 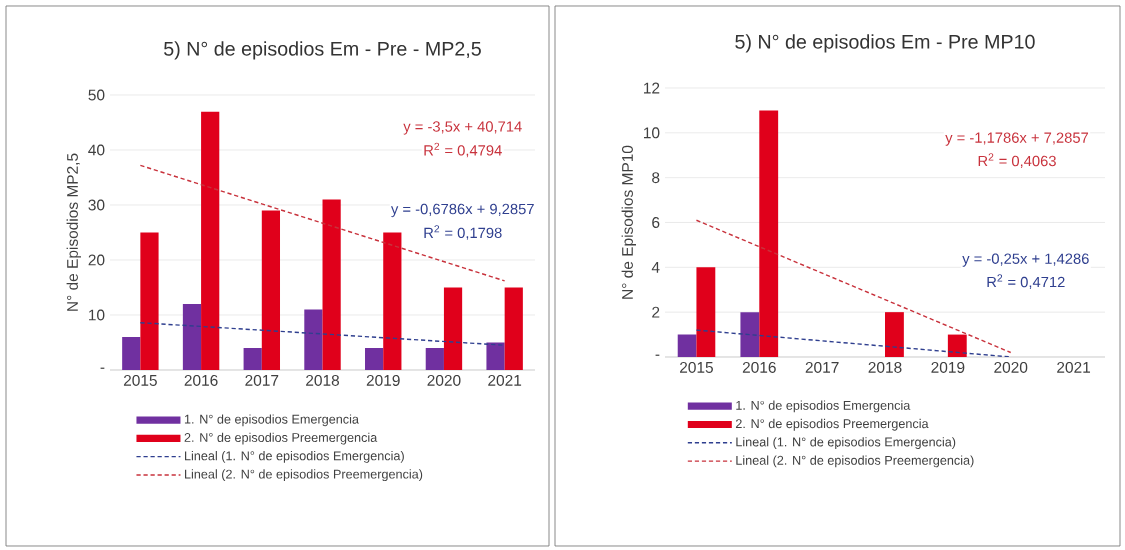 What do you see at coordinates (463, 232) in the screenshot?
I see `annotation: R$^{2}$ = 0,1798` at bounding box center [463, 232].